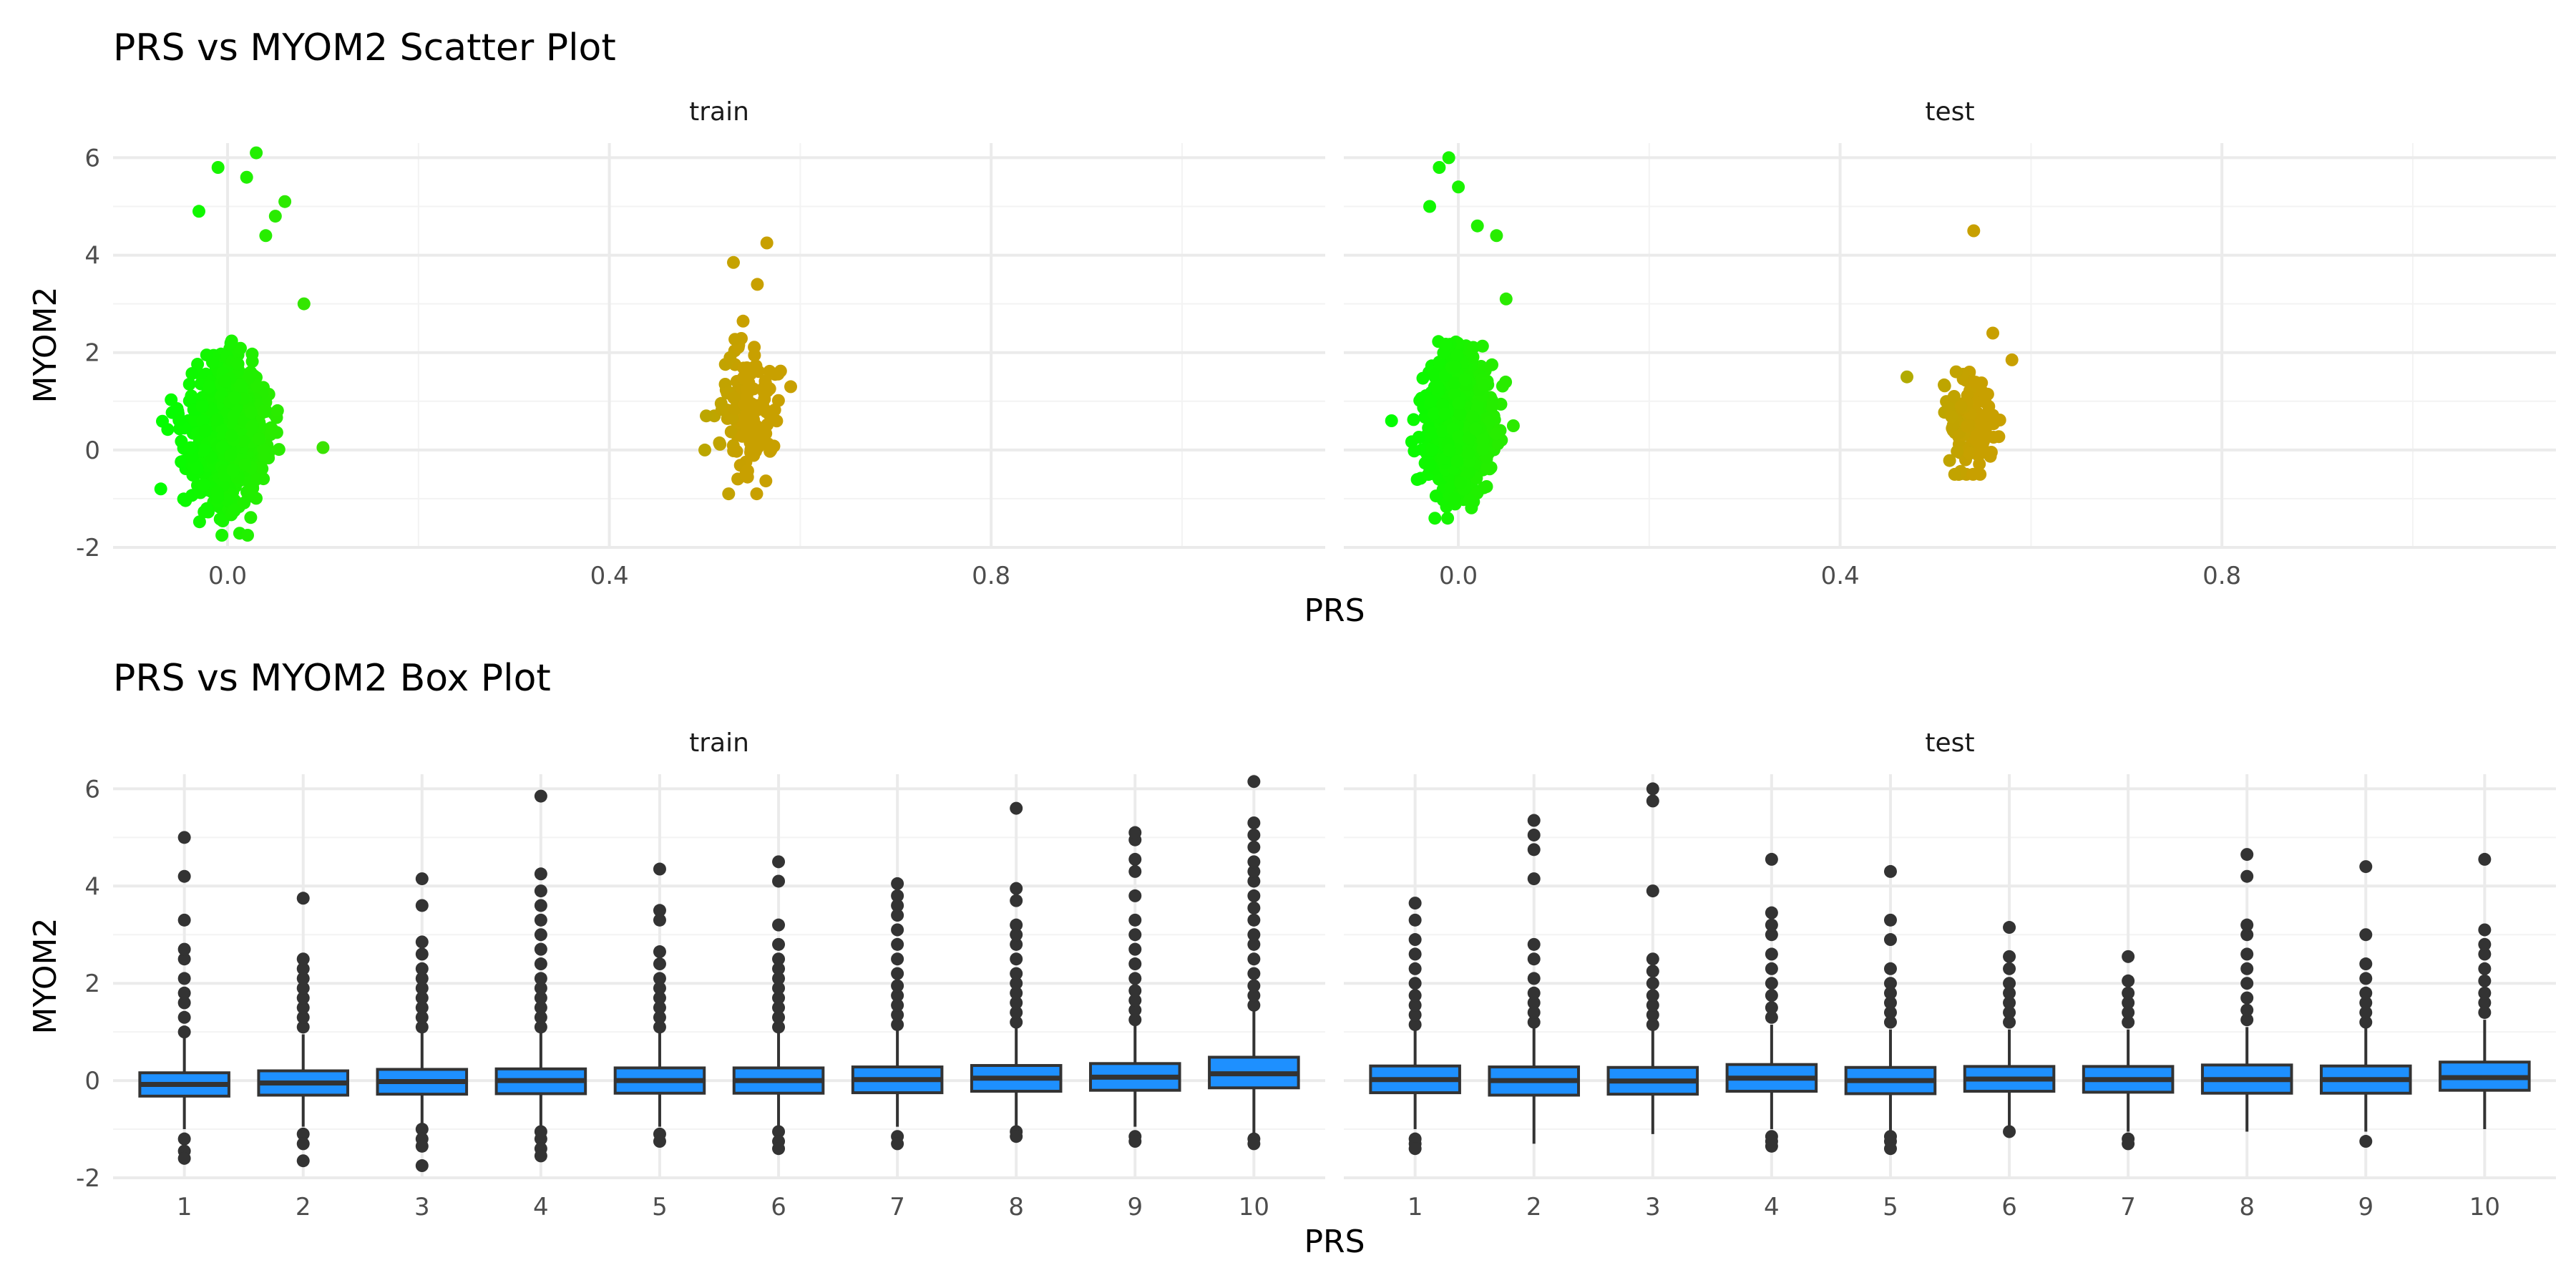  Describe the element at coordinates (2247, 1207) in the screenshot. I see `x-tick-label: 8` at that location.